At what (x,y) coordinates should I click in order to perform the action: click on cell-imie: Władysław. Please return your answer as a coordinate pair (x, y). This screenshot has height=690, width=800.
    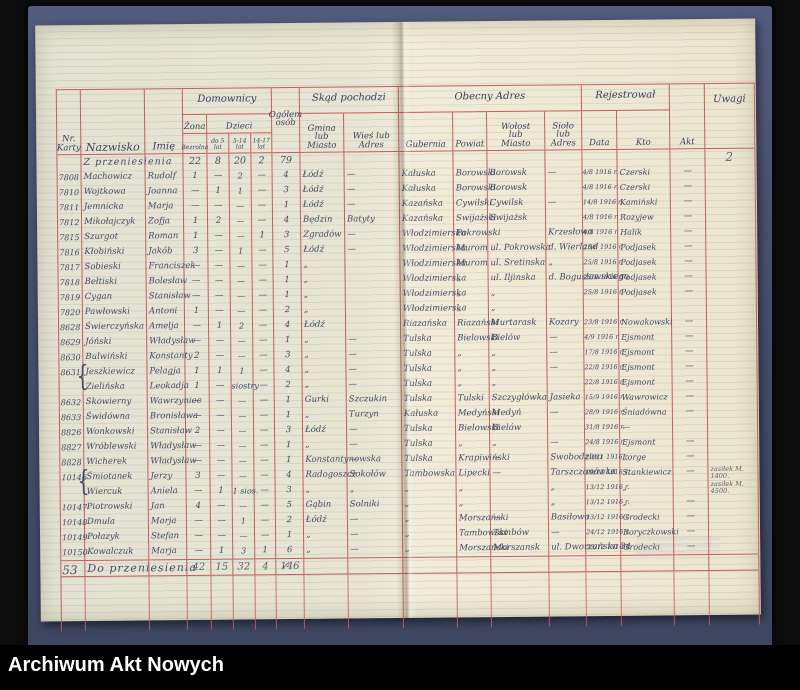
    Looking at the image, I should click on (172, 462).